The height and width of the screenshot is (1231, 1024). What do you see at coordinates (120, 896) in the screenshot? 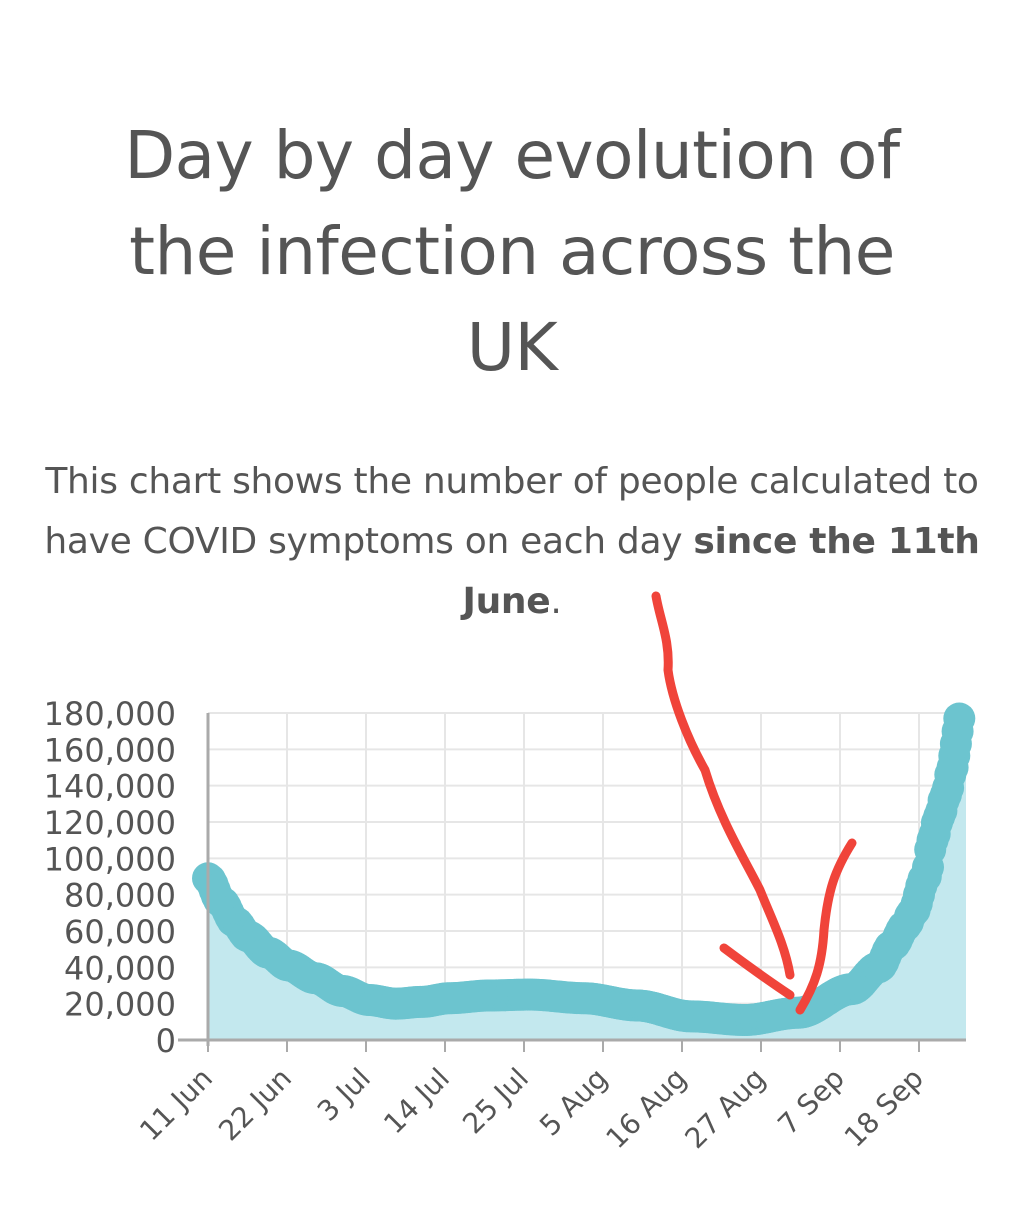
I see `y-tick-label: 80,000` at bounding box center [120, 896].